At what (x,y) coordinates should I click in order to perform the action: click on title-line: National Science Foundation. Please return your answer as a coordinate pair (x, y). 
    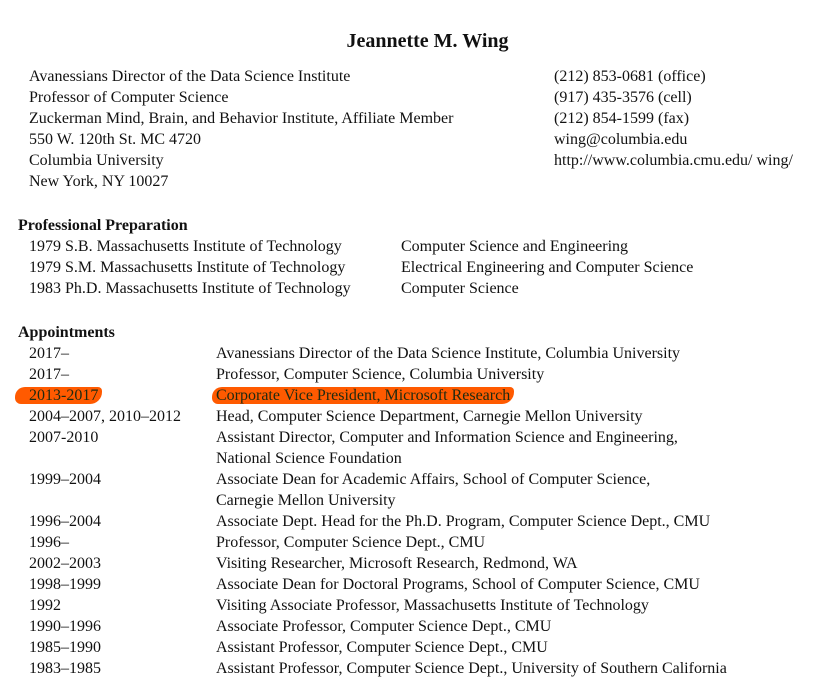
    Looking at the image, I should click on (309, 458).